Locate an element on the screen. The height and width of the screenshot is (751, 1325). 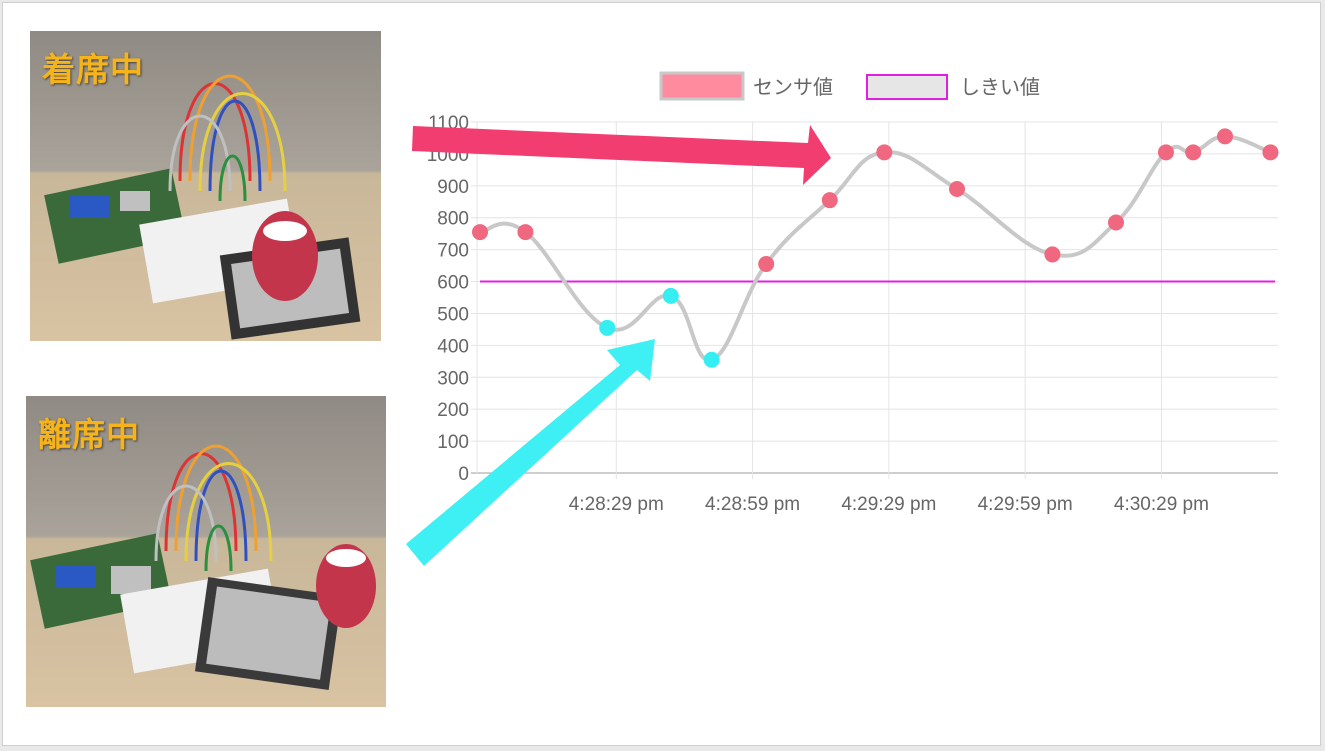
x-tick-label: 4:30:29 pm is located at coordinates (1161, 504).